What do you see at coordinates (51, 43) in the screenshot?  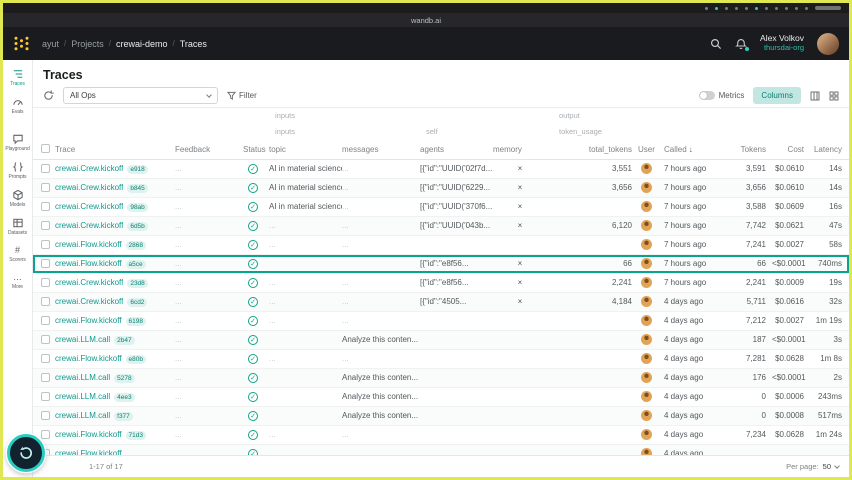 I see `breadcrumb-entity: ayut` at bounding box center [51, 43].